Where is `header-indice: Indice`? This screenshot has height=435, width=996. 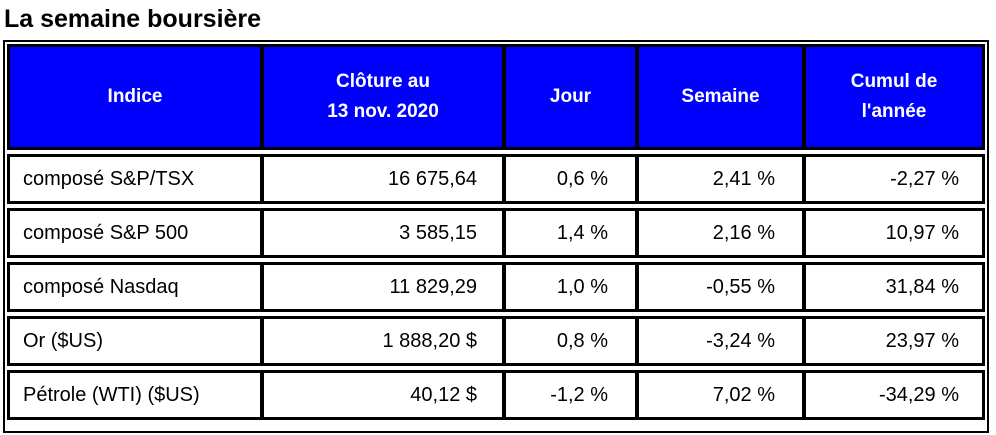 header-indice: Indice is located at coordinates (135, 97).